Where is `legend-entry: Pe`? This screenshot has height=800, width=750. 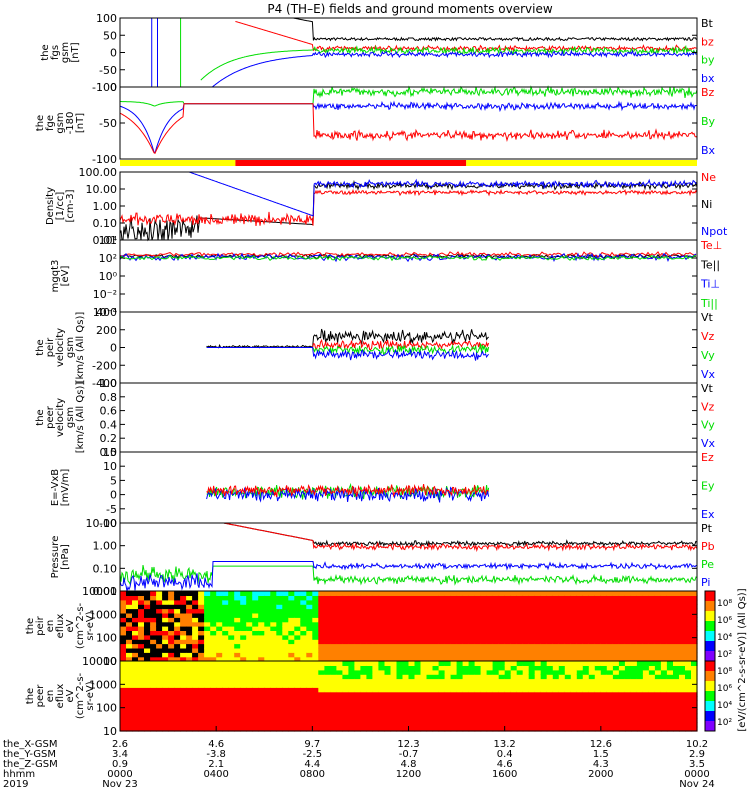
legend-entry: Pe is located at coordinates (707, 564).